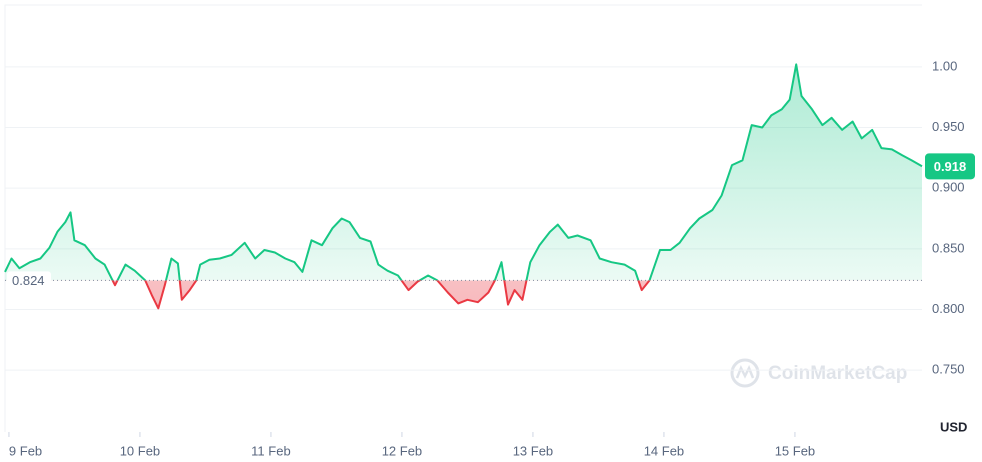 Image resolution: width=982 pixels, height=462 pixels. I want to click on price-line-below, so click(381, 295).